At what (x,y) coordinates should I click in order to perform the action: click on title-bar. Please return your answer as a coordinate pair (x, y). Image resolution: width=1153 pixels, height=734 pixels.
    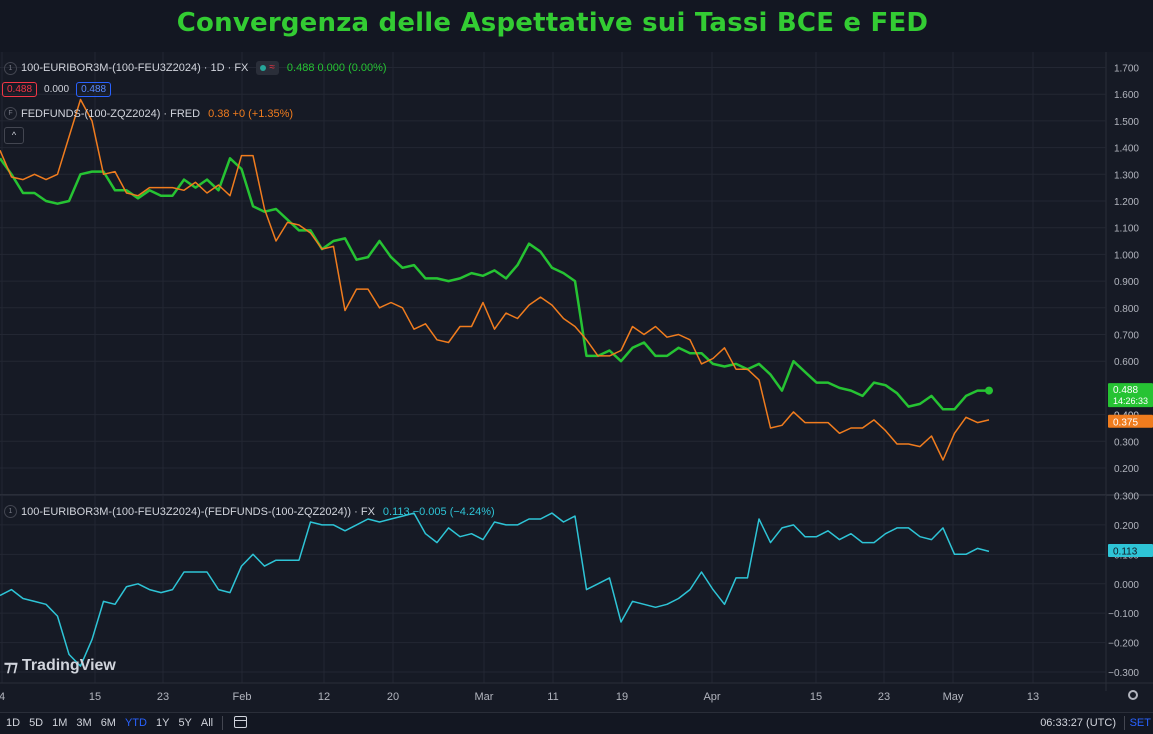
    Looking at the image, I should click on (576, 26).